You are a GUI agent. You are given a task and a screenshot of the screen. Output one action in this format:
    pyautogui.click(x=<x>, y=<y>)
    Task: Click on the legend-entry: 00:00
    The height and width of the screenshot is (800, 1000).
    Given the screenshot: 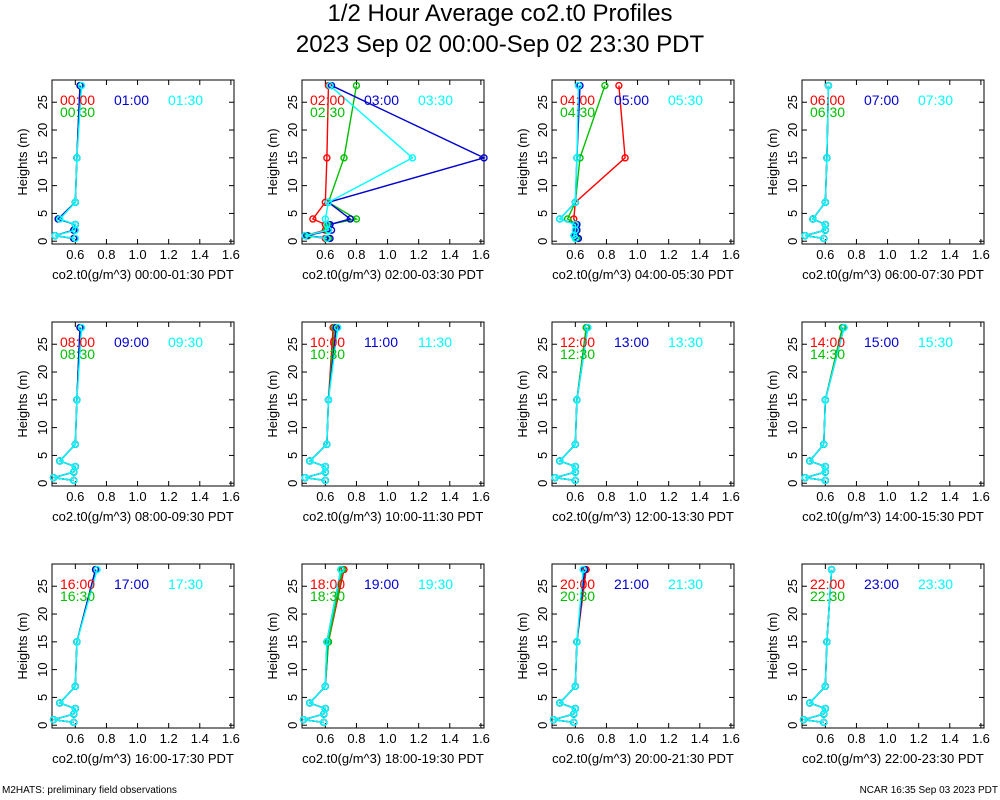 What is the action you would take?
    pyautogui.click(x=77, y=100)
    